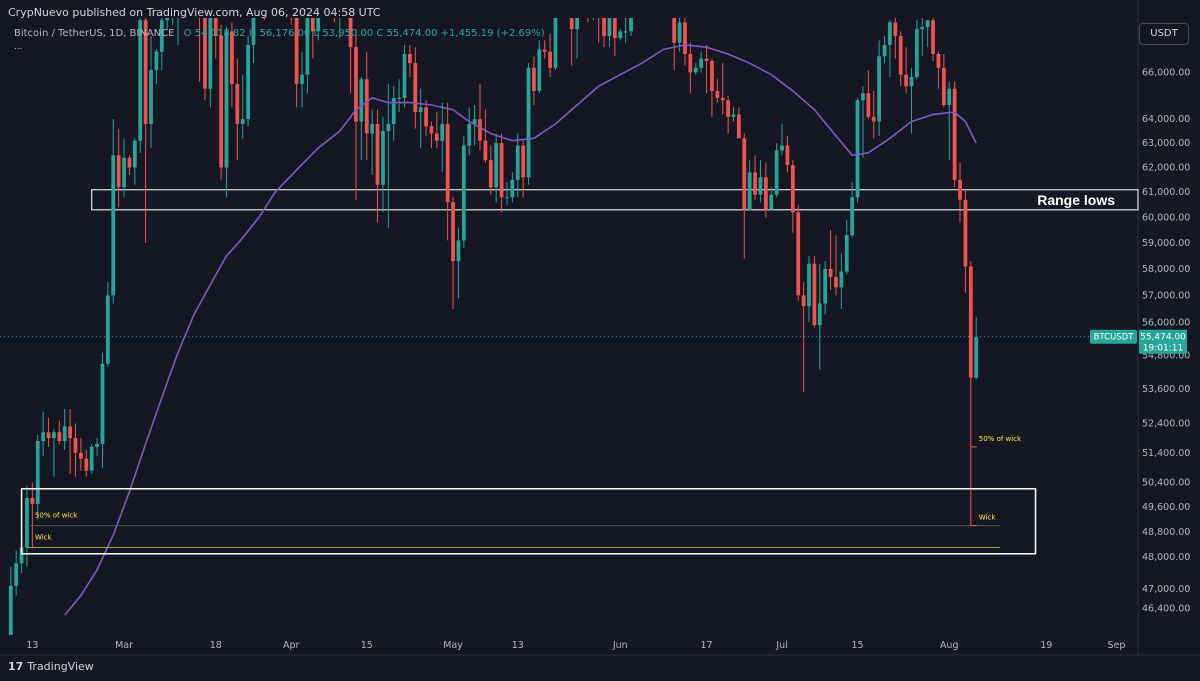  What do you see at coordinates (94, 33) in the screenshot?
I see `symbol-name: Bitcoin / TetherUS, 1D, BINANCE` at bounding box center [94, 33].